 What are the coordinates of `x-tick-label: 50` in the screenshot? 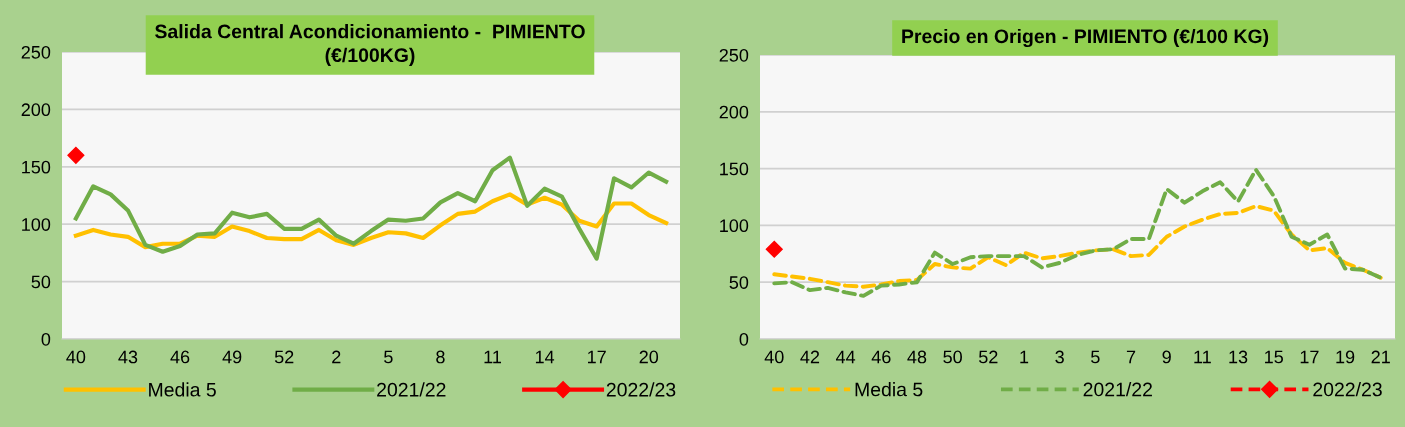 It's located at (952, 357).